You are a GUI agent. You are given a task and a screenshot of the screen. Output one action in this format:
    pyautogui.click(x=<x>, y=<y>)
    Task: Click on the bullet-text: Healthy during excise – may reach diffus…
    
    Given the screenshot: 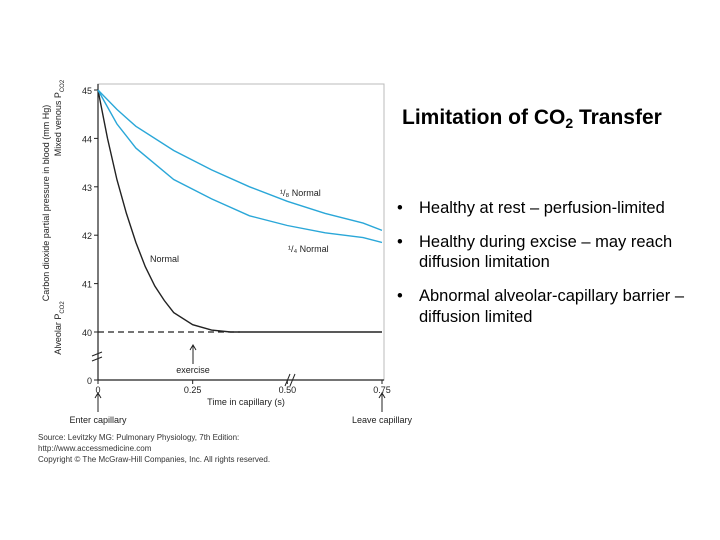 What is the action you would take?
    pyautogui.click(x=546, y=252)
    